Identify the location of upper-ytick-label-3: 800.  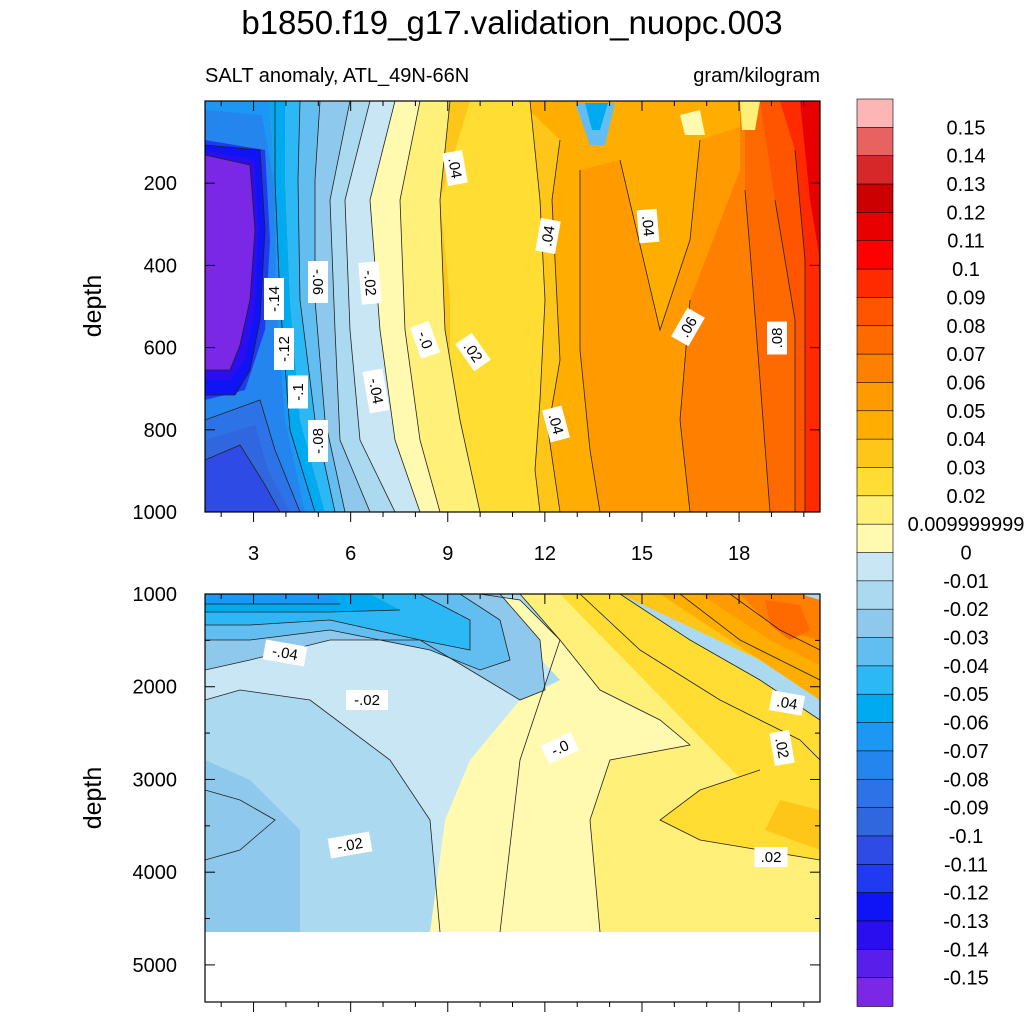
(160, 431).